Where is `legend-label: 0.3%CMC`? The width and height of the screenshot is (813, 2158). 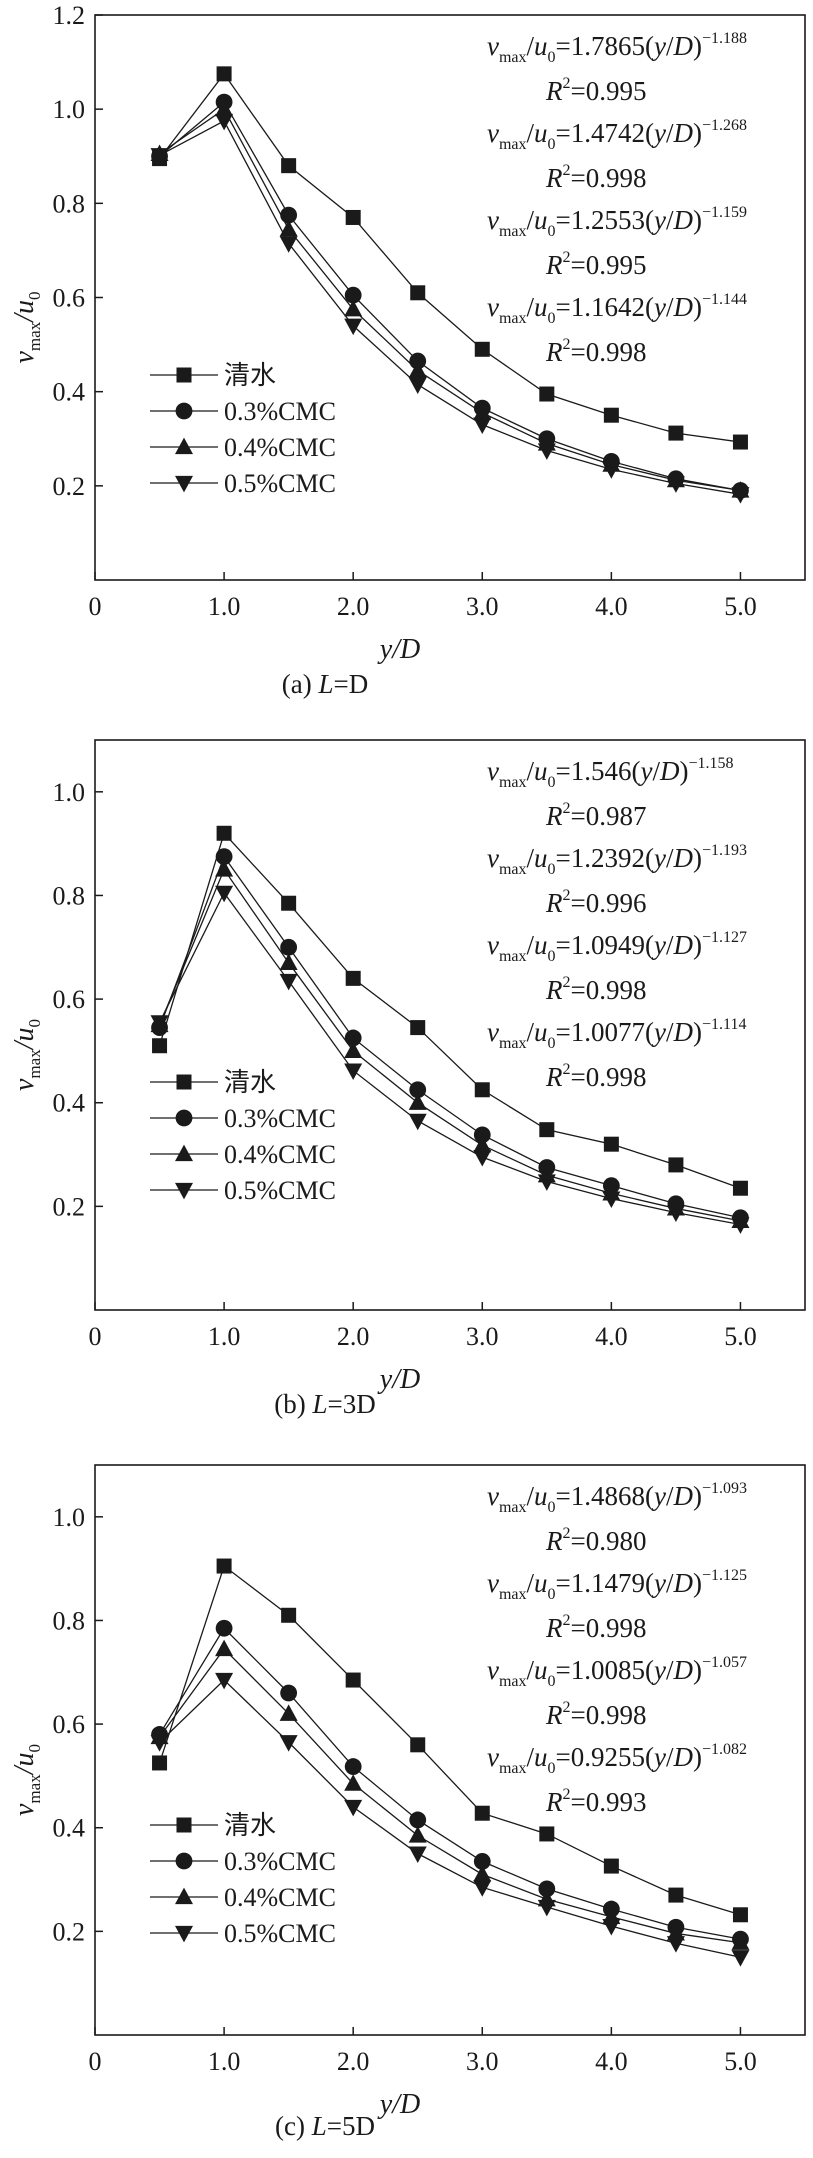
legend-label: 0.3%CMC is located at coordinates (280, 1118).